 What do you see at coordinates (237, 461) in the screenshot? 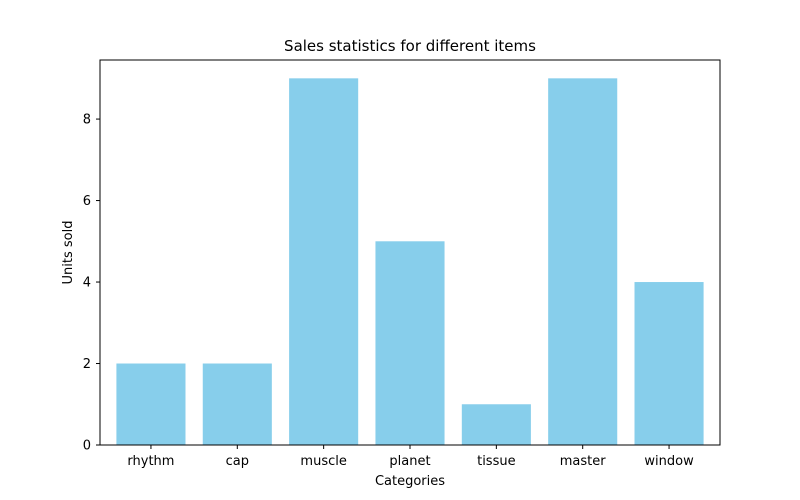
I see `x-tick-label: cap` at bounding box center [237, 461].